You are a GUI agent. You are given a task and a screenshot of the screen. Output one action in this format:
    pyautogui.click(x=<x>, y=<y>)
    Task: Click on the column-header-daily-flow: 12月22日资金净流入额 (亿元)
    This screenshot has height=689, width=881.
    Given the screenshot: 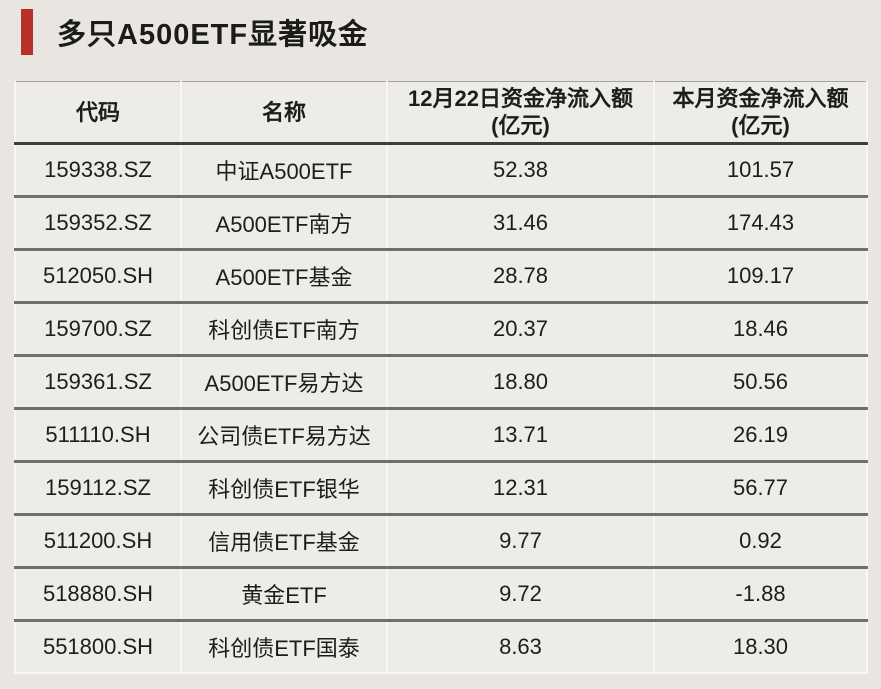 What is the action you would take?
    pyautogui.click(x=520, y=113)
    